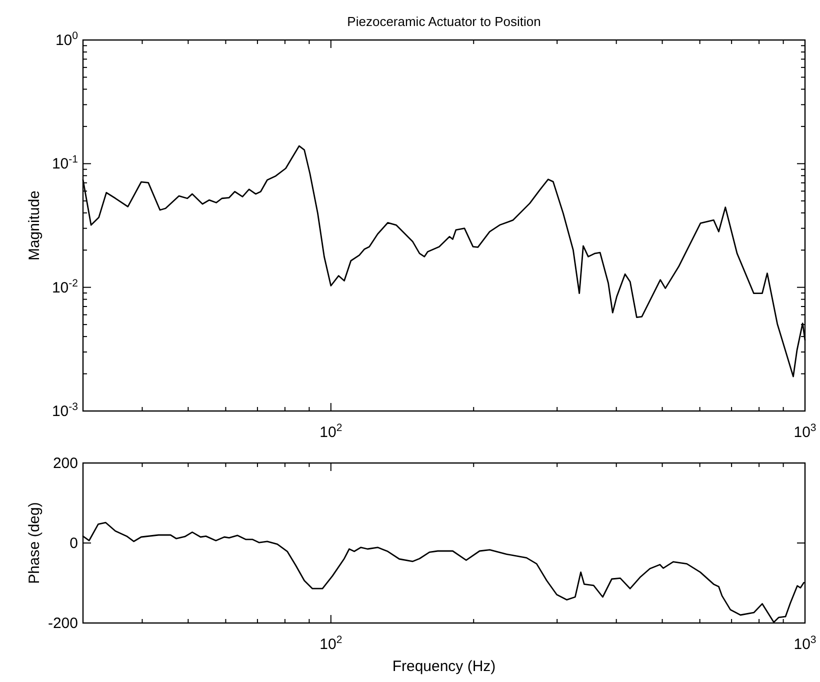 The image size is (820, 682). Describe the element at coordinates (74, 543) in the screenshot. I see `y-tick-label: 0` at that location.